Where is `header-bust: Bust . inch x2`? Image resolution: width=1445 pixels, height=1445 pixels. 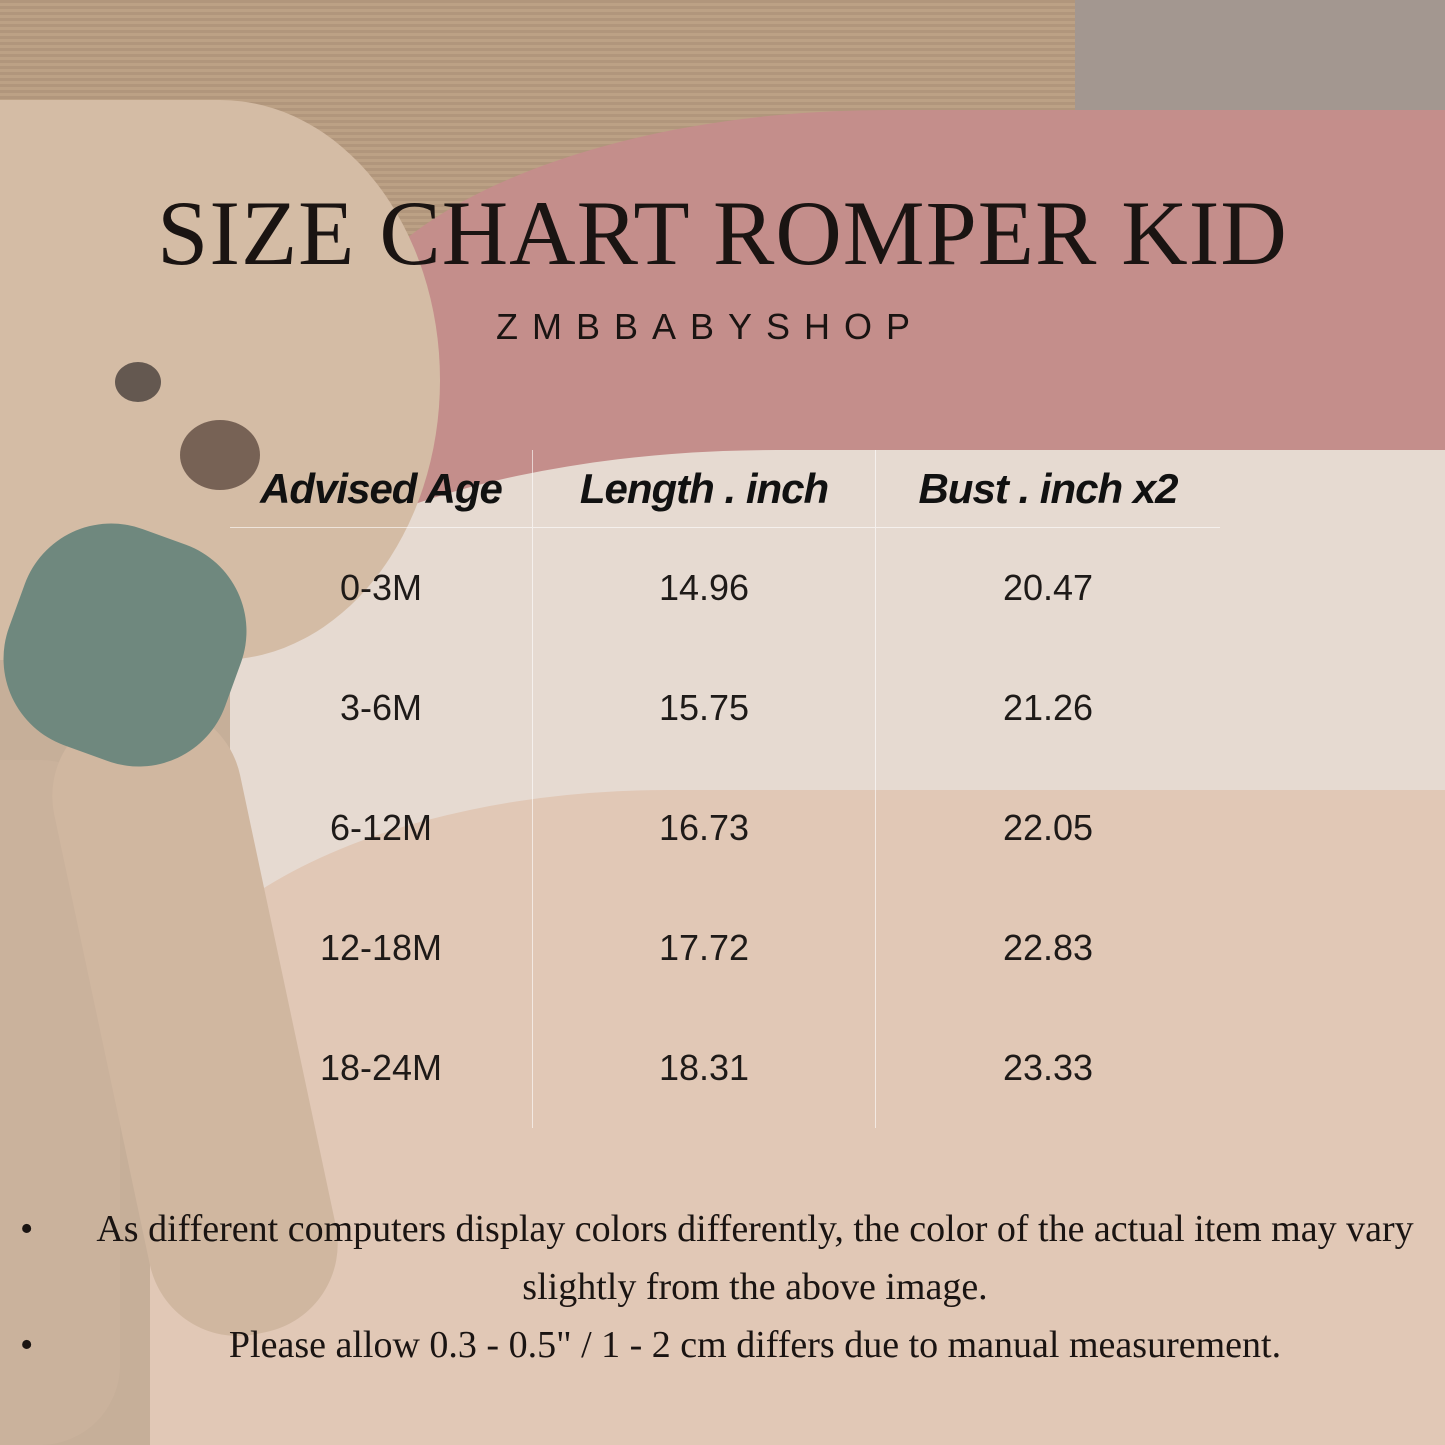 header-bust: Bust . inch x2 is located at coordinates (1047, 489).